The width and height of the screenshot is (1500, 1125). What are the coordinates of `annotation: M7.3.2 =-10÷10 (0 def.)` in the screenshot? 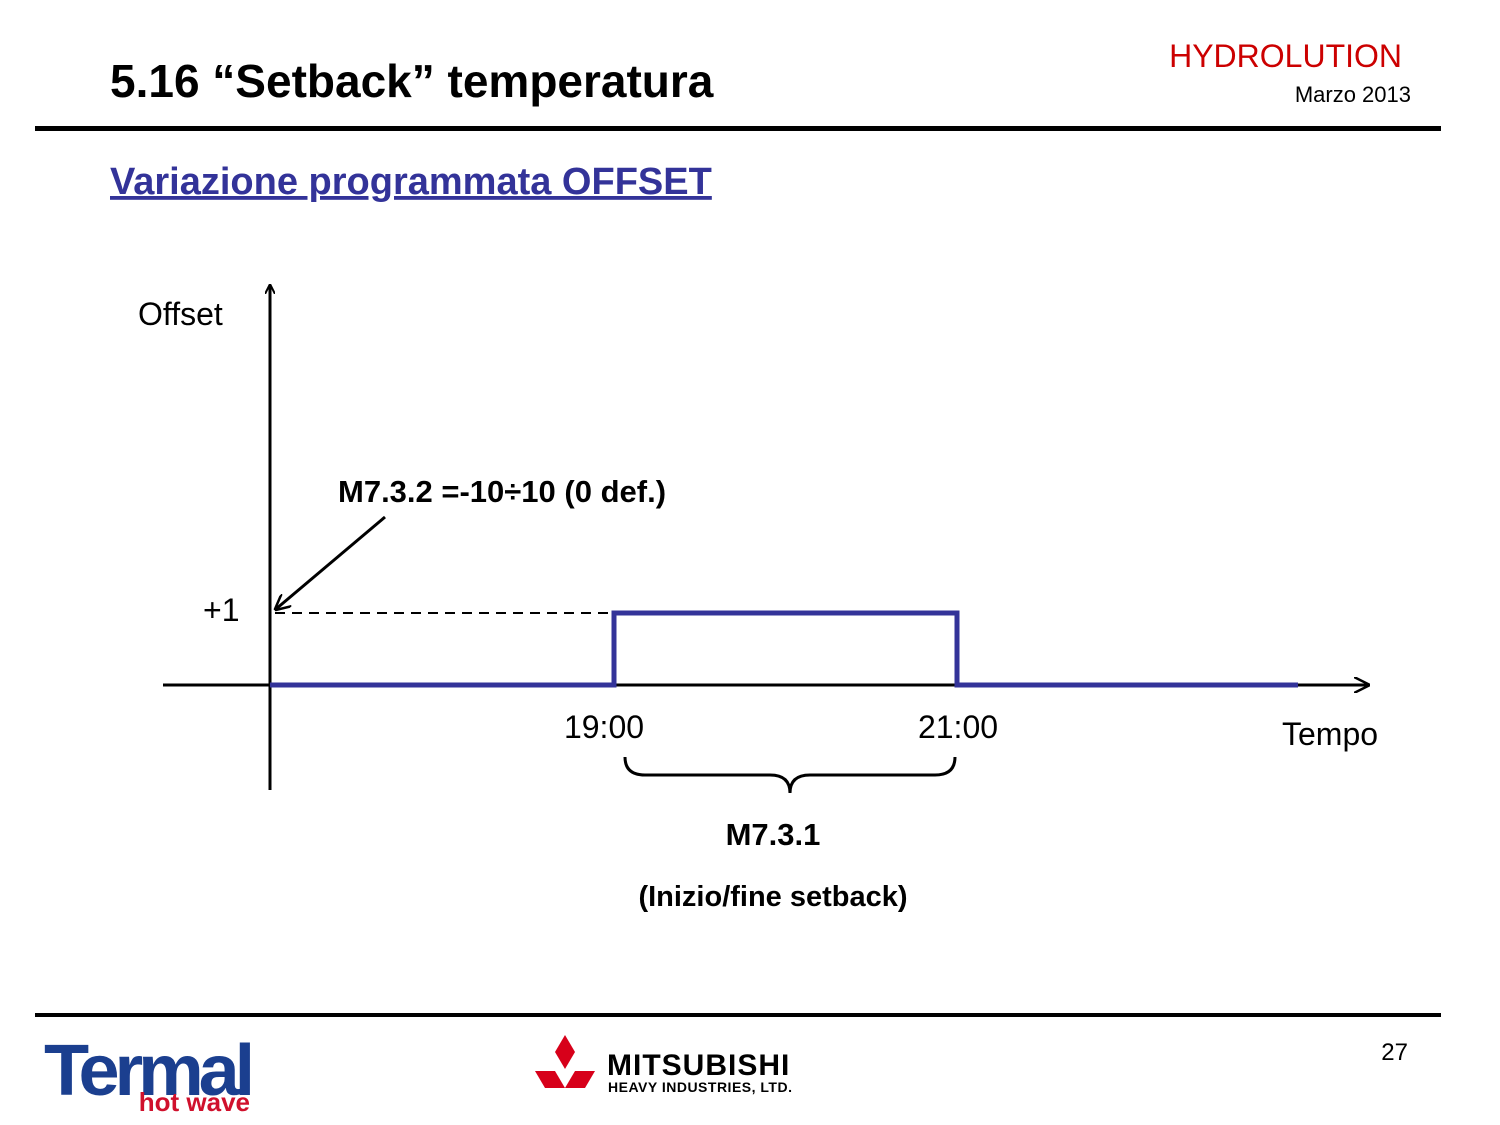 It's located at (502, 491).